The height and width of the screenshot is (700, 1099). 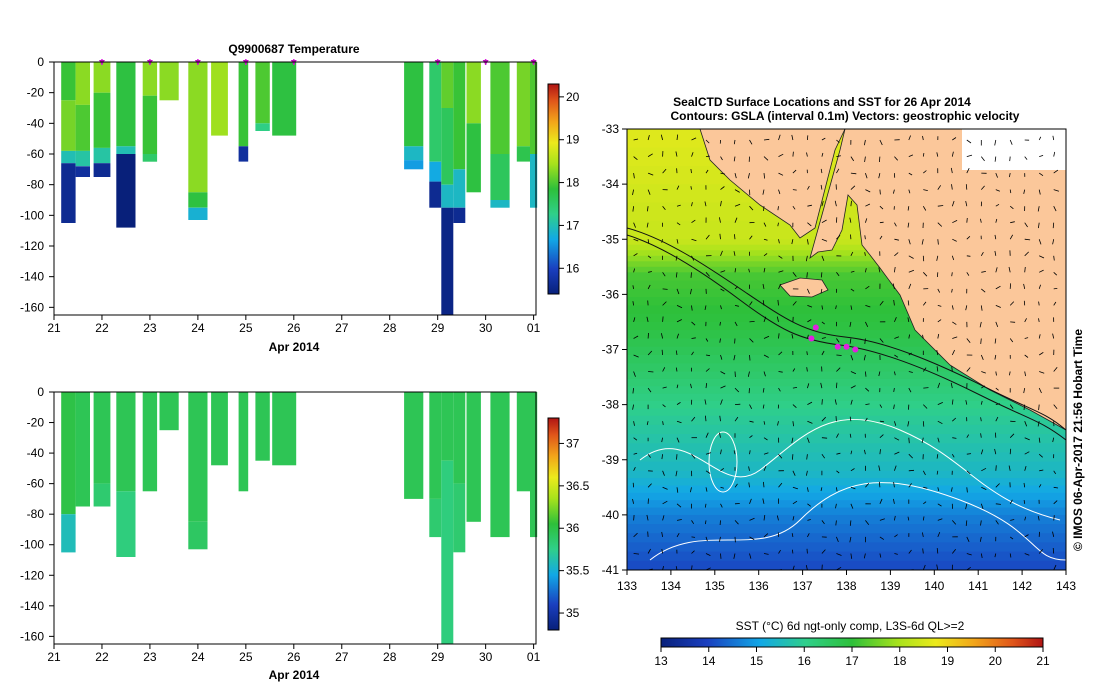 What do you see at coordinates (852, 642) in the screenshot?
I see `sst-colorbar` at bounding box center [852, 642].